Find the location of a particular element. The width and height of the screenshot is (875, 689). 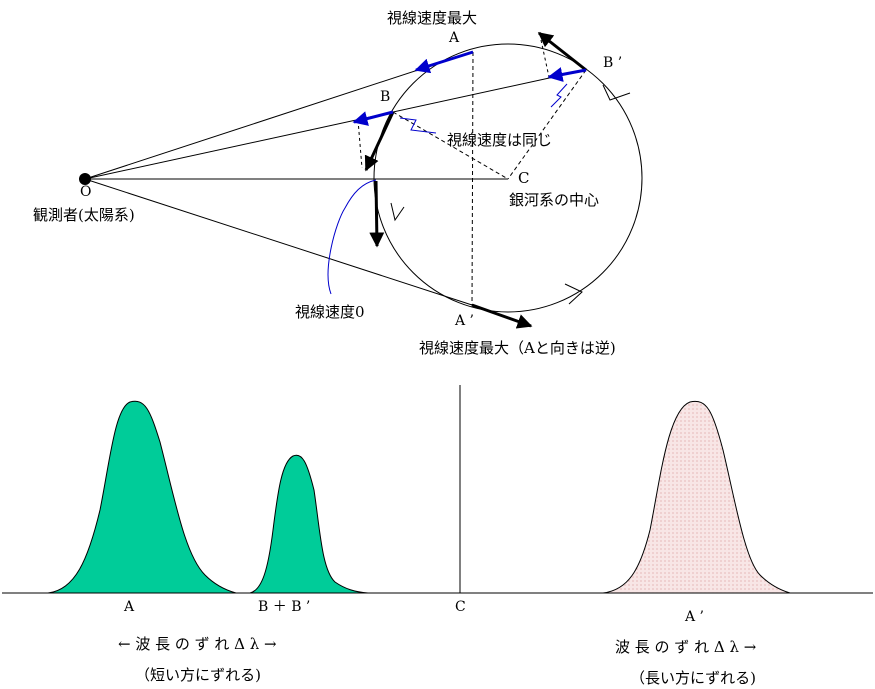

orbit-circle is located at coordinates (508, 178).